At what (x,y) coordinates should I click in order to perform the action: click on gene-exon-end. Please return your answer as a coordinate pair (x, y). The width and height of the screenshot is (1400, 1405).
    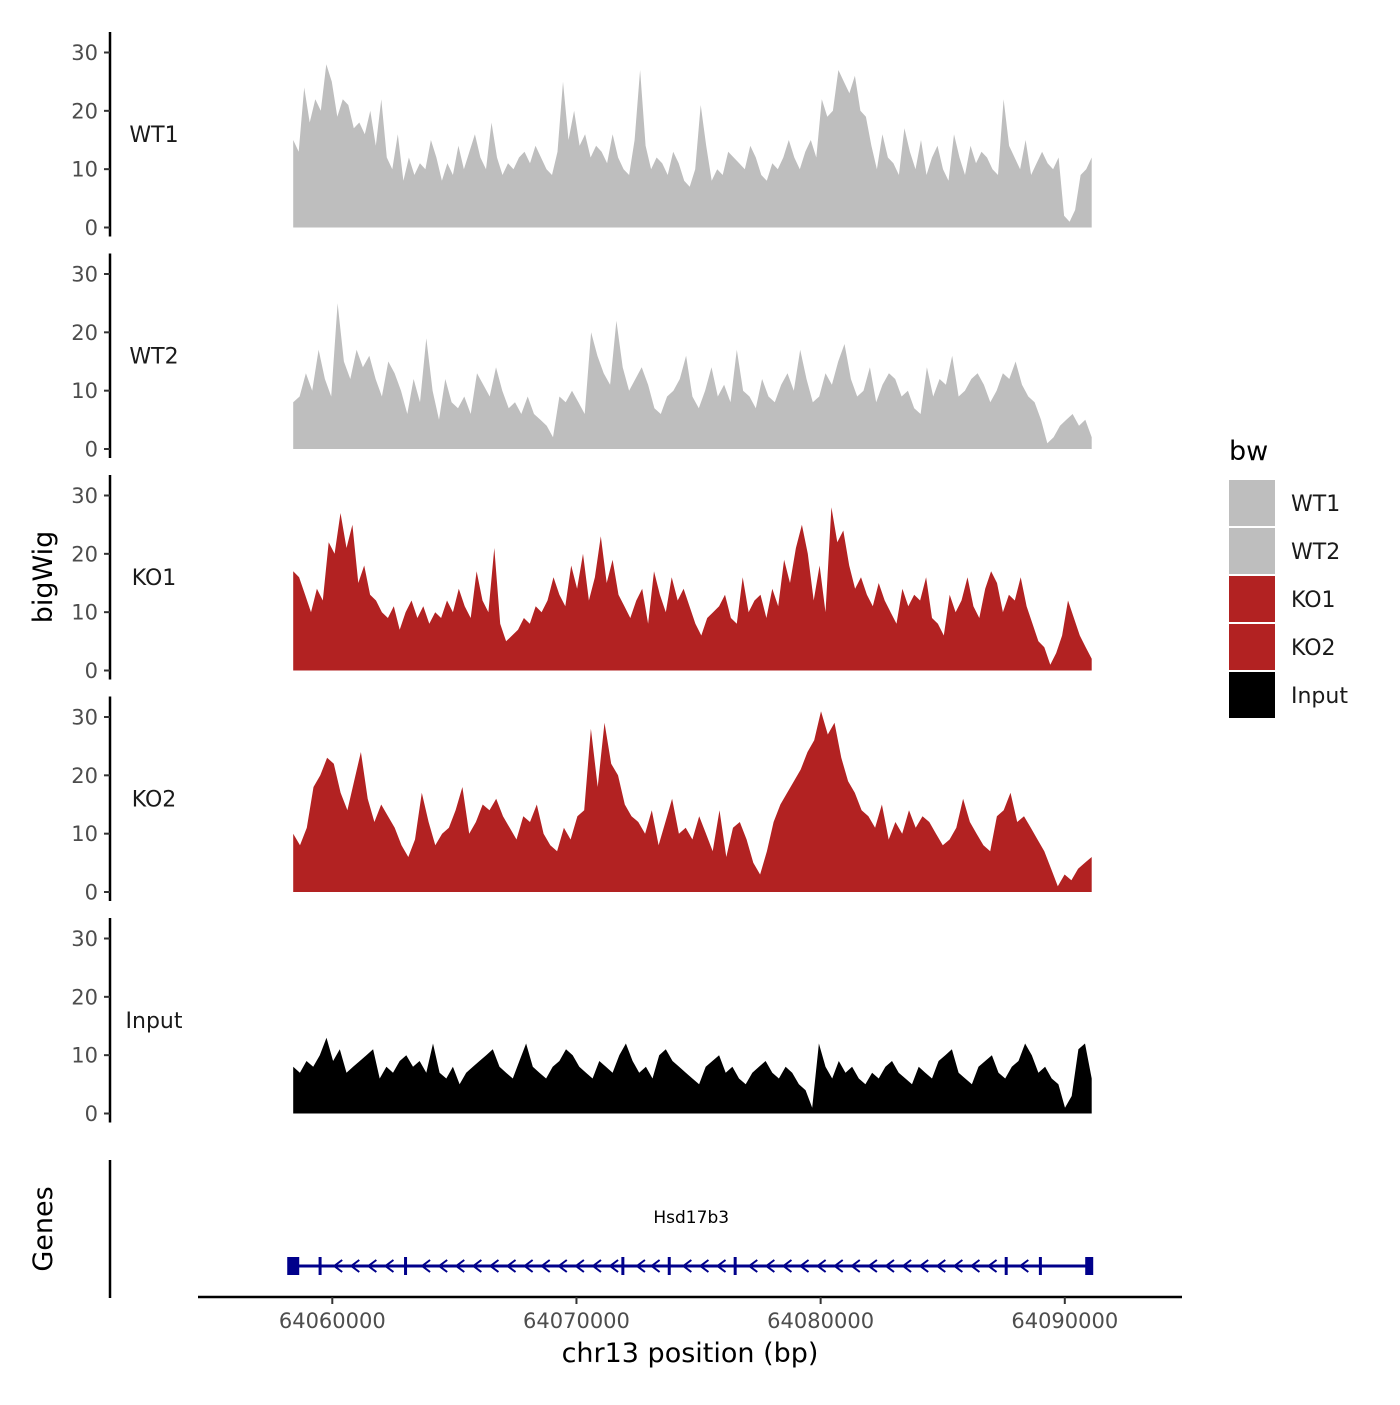
    Looking at the image, I should click on (1089, 1266).